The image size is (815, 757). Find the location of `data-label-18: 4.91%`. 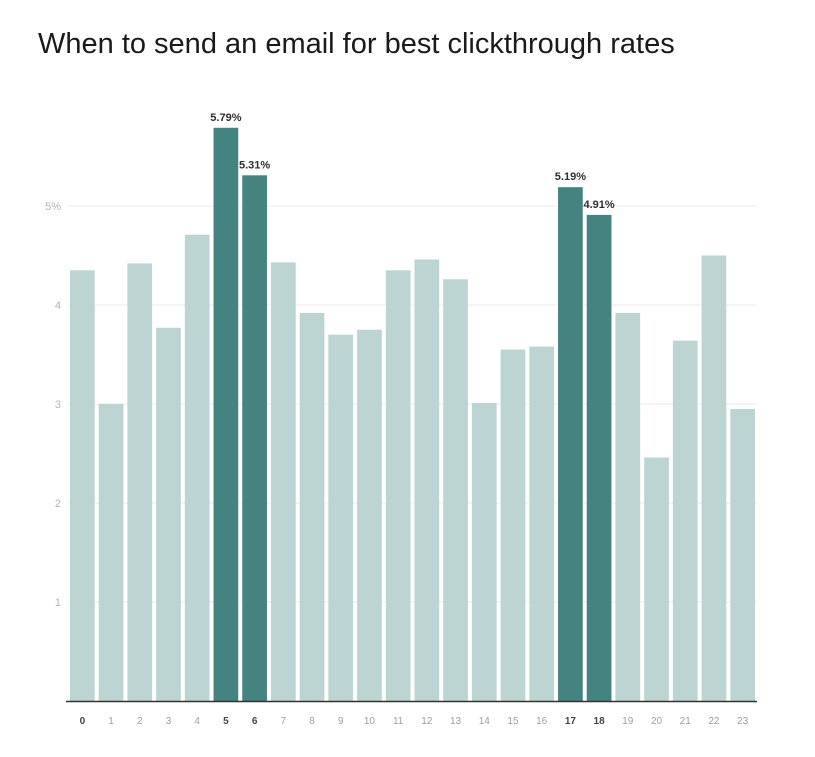

data-label-18: 4.91% is located at coordinates (599, 205).